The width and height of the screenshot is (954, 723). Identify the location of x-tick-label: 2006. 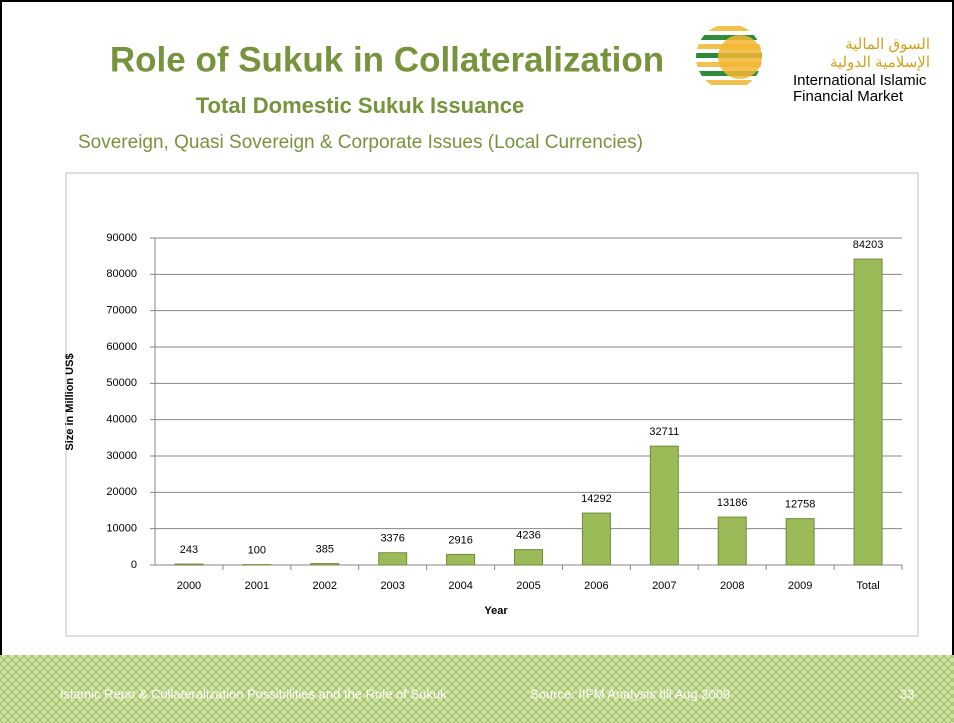
(596, 586).